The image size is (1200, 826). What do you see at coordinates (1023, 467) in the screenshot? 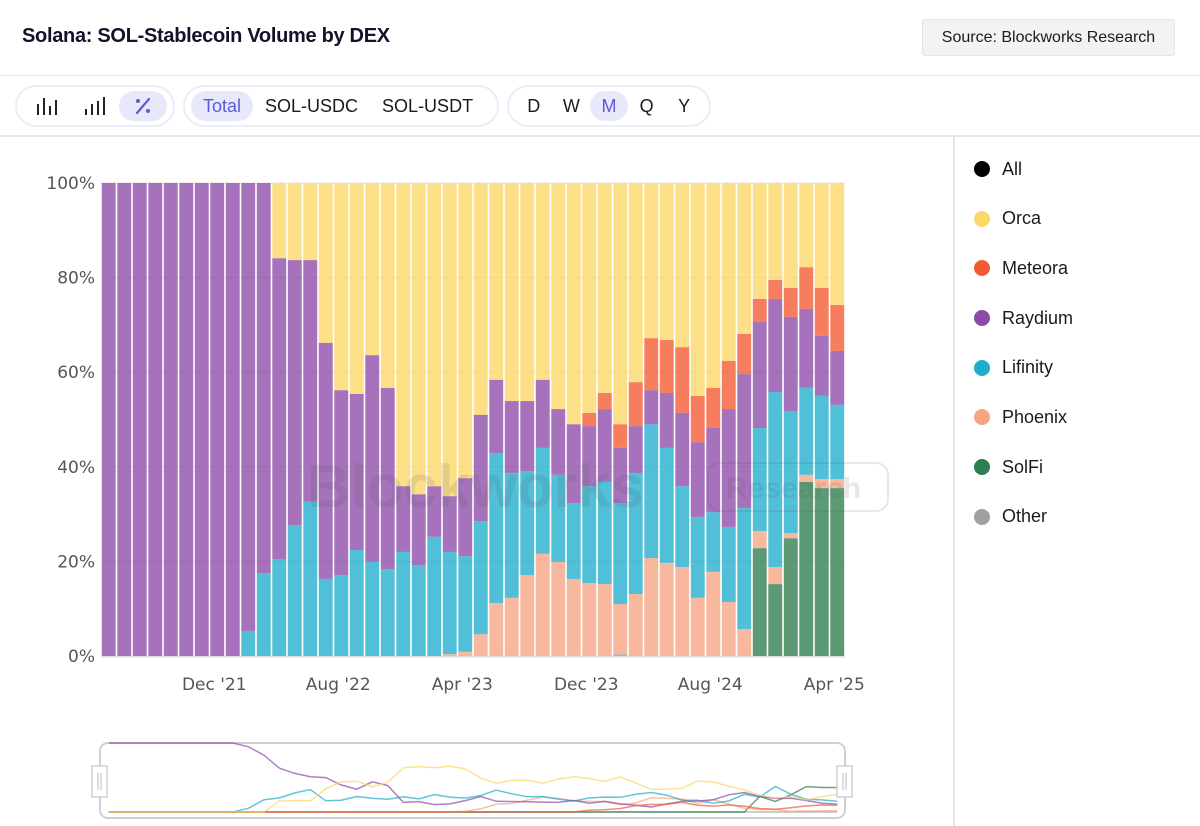
I see `legend-item-solfi: SolFi` at bounding box center [1023, 467].